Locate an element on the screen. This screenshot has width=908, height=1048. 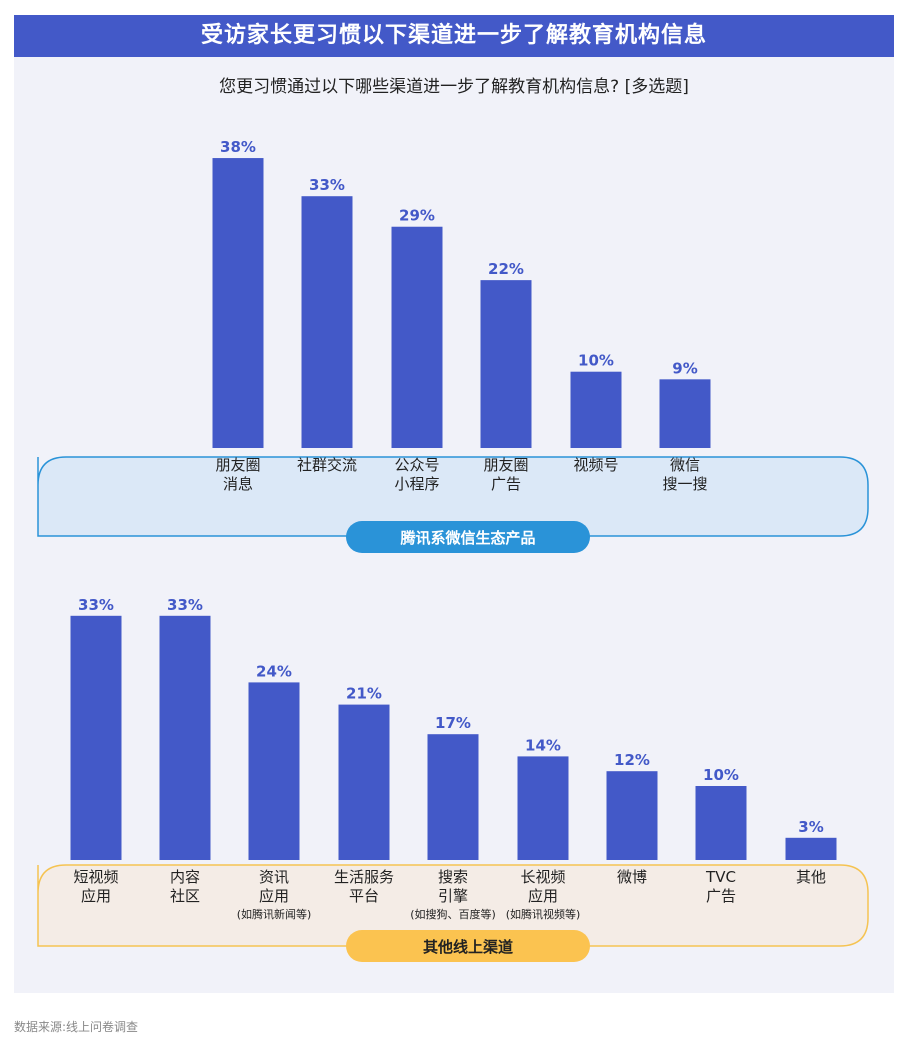
data-label: 38% is located at coordinates (238, 147).